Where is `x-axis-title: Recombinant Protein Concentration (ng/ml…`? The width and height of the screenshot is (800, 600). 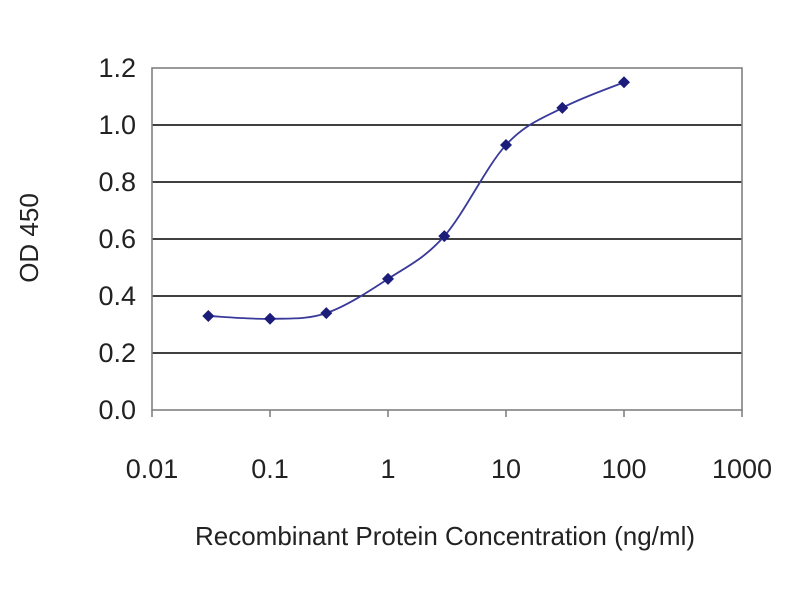 x-axis-title: Recombinant Protein Concentration (ng/ml… is located at coordinates (445, 536).